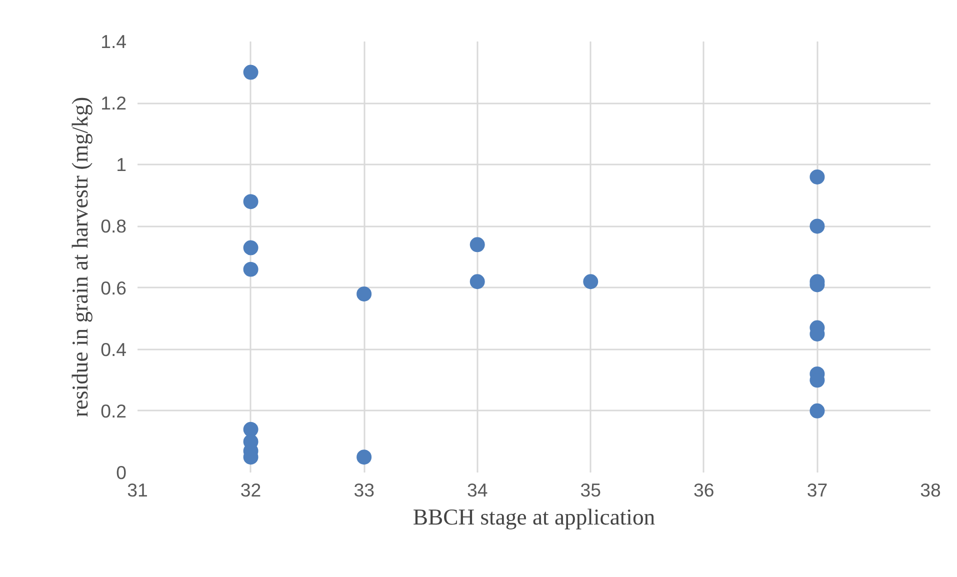  Describe the element at coordinates (113, 103) in the screenshot. I see `y-tick-label: 1.2` at that location.